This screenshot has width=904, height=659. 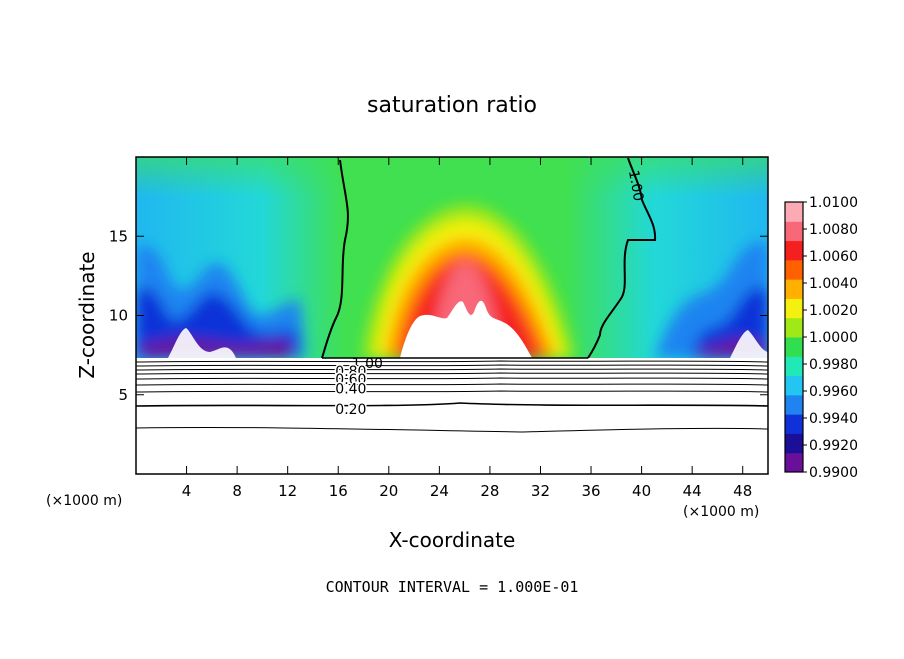 I want to click on contour-1.00-right, so click(x=622, y=258).